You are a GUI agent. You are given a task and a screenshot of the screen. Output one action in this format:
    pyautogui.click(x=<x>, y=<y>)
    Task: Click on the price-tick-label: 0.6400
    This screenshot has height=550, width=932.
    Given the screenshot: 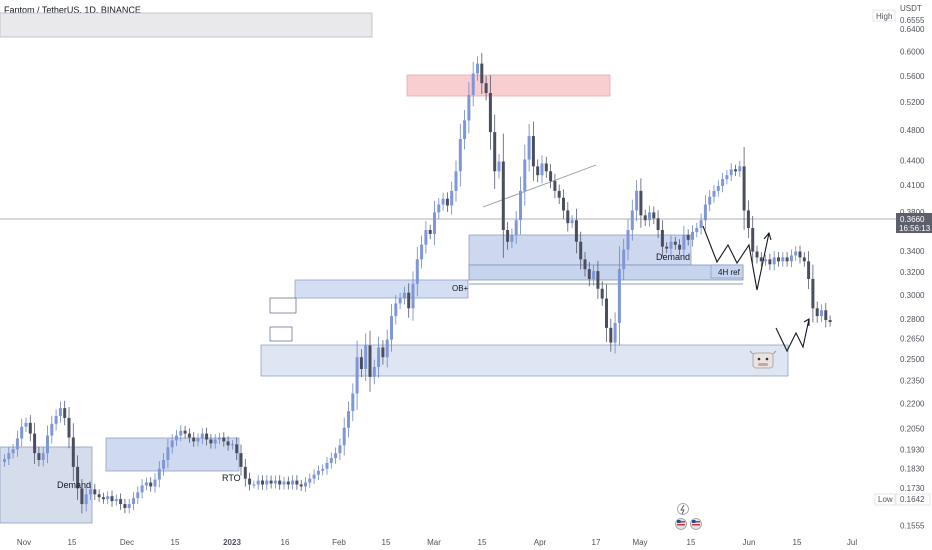 What is the action you would take?
    pyautogui.click(x=912, y=29)
    